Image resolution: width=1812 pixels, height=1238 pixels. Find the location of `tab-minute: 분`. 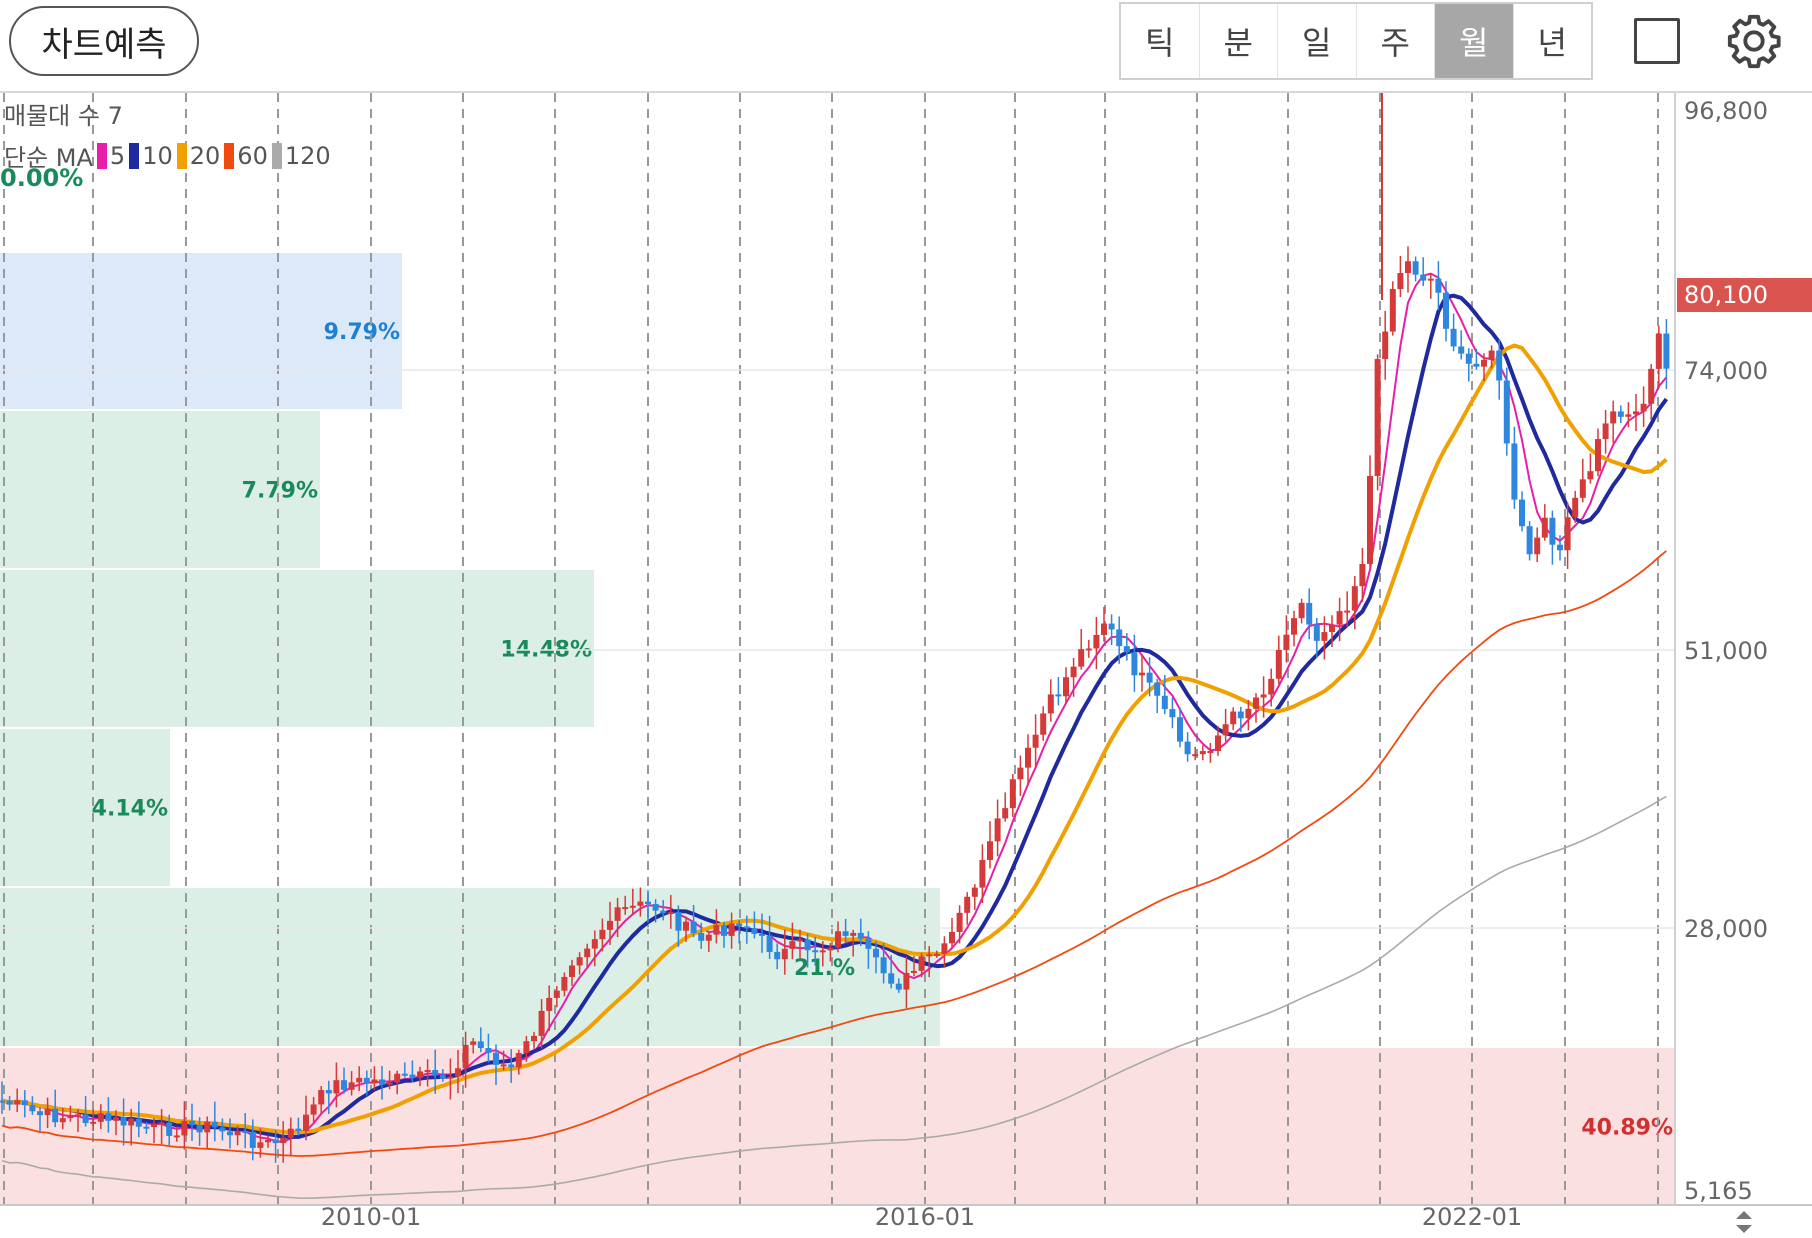

tab-minute: 분 is located at coordinates (1239, 41).